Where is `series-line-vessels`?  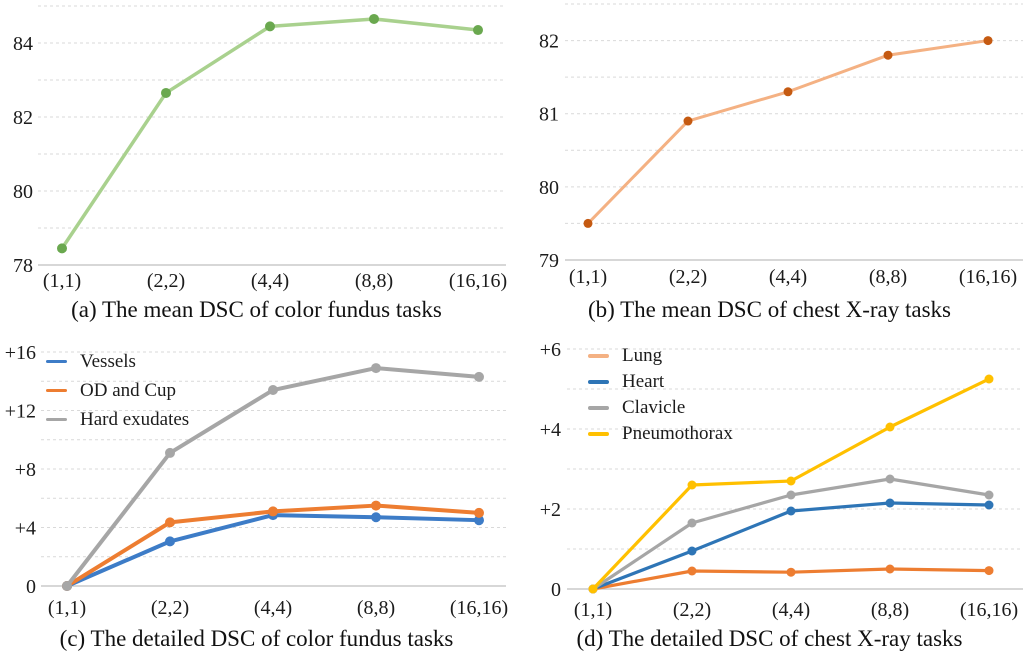
series-line-vessels is located at coordinates (273, 550).